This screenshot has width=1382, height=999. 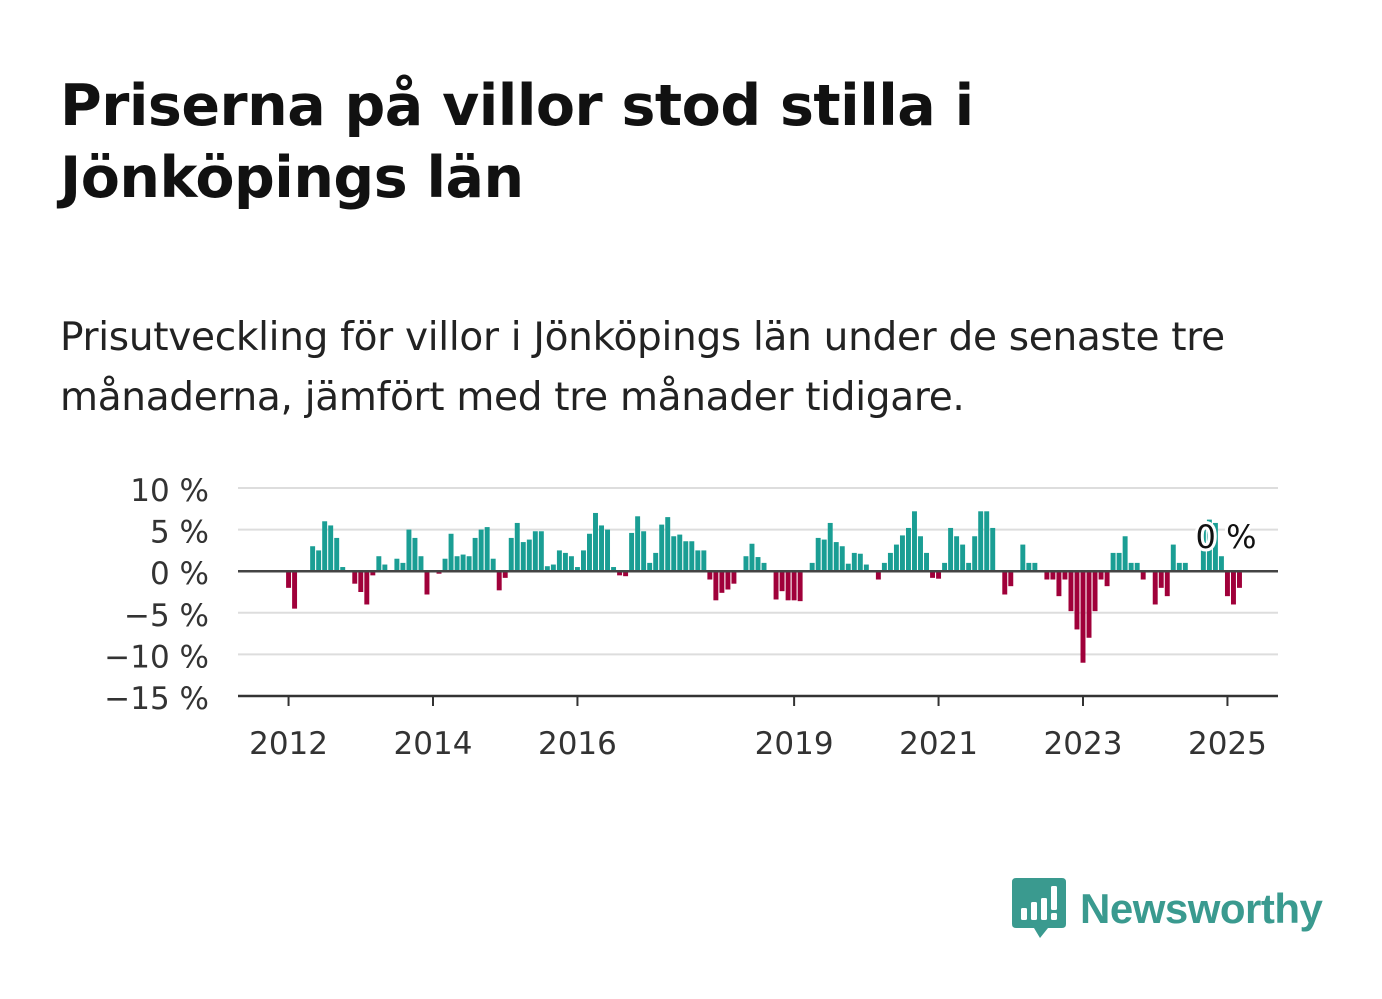 I want to click on x-tick-label: 2019, so click(x=794, y=744).